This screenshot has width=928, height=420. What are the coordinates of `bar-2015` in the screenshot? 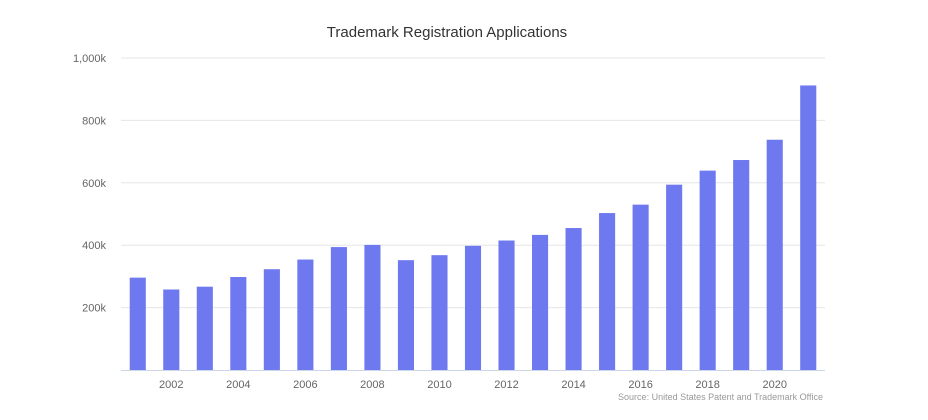 It's located at (607, 291).